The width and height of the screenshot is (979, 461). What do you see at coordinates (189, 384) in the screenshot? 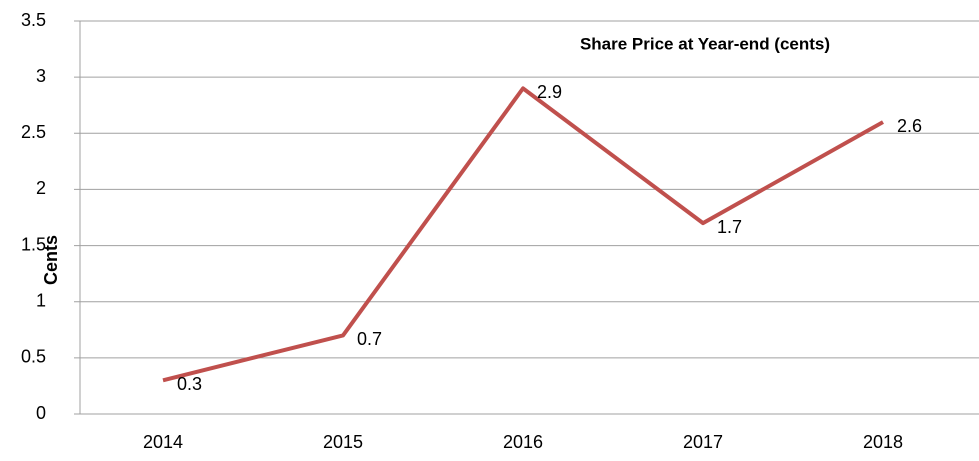
I see `data-label: 0.3` at bounding box center [189, 384].